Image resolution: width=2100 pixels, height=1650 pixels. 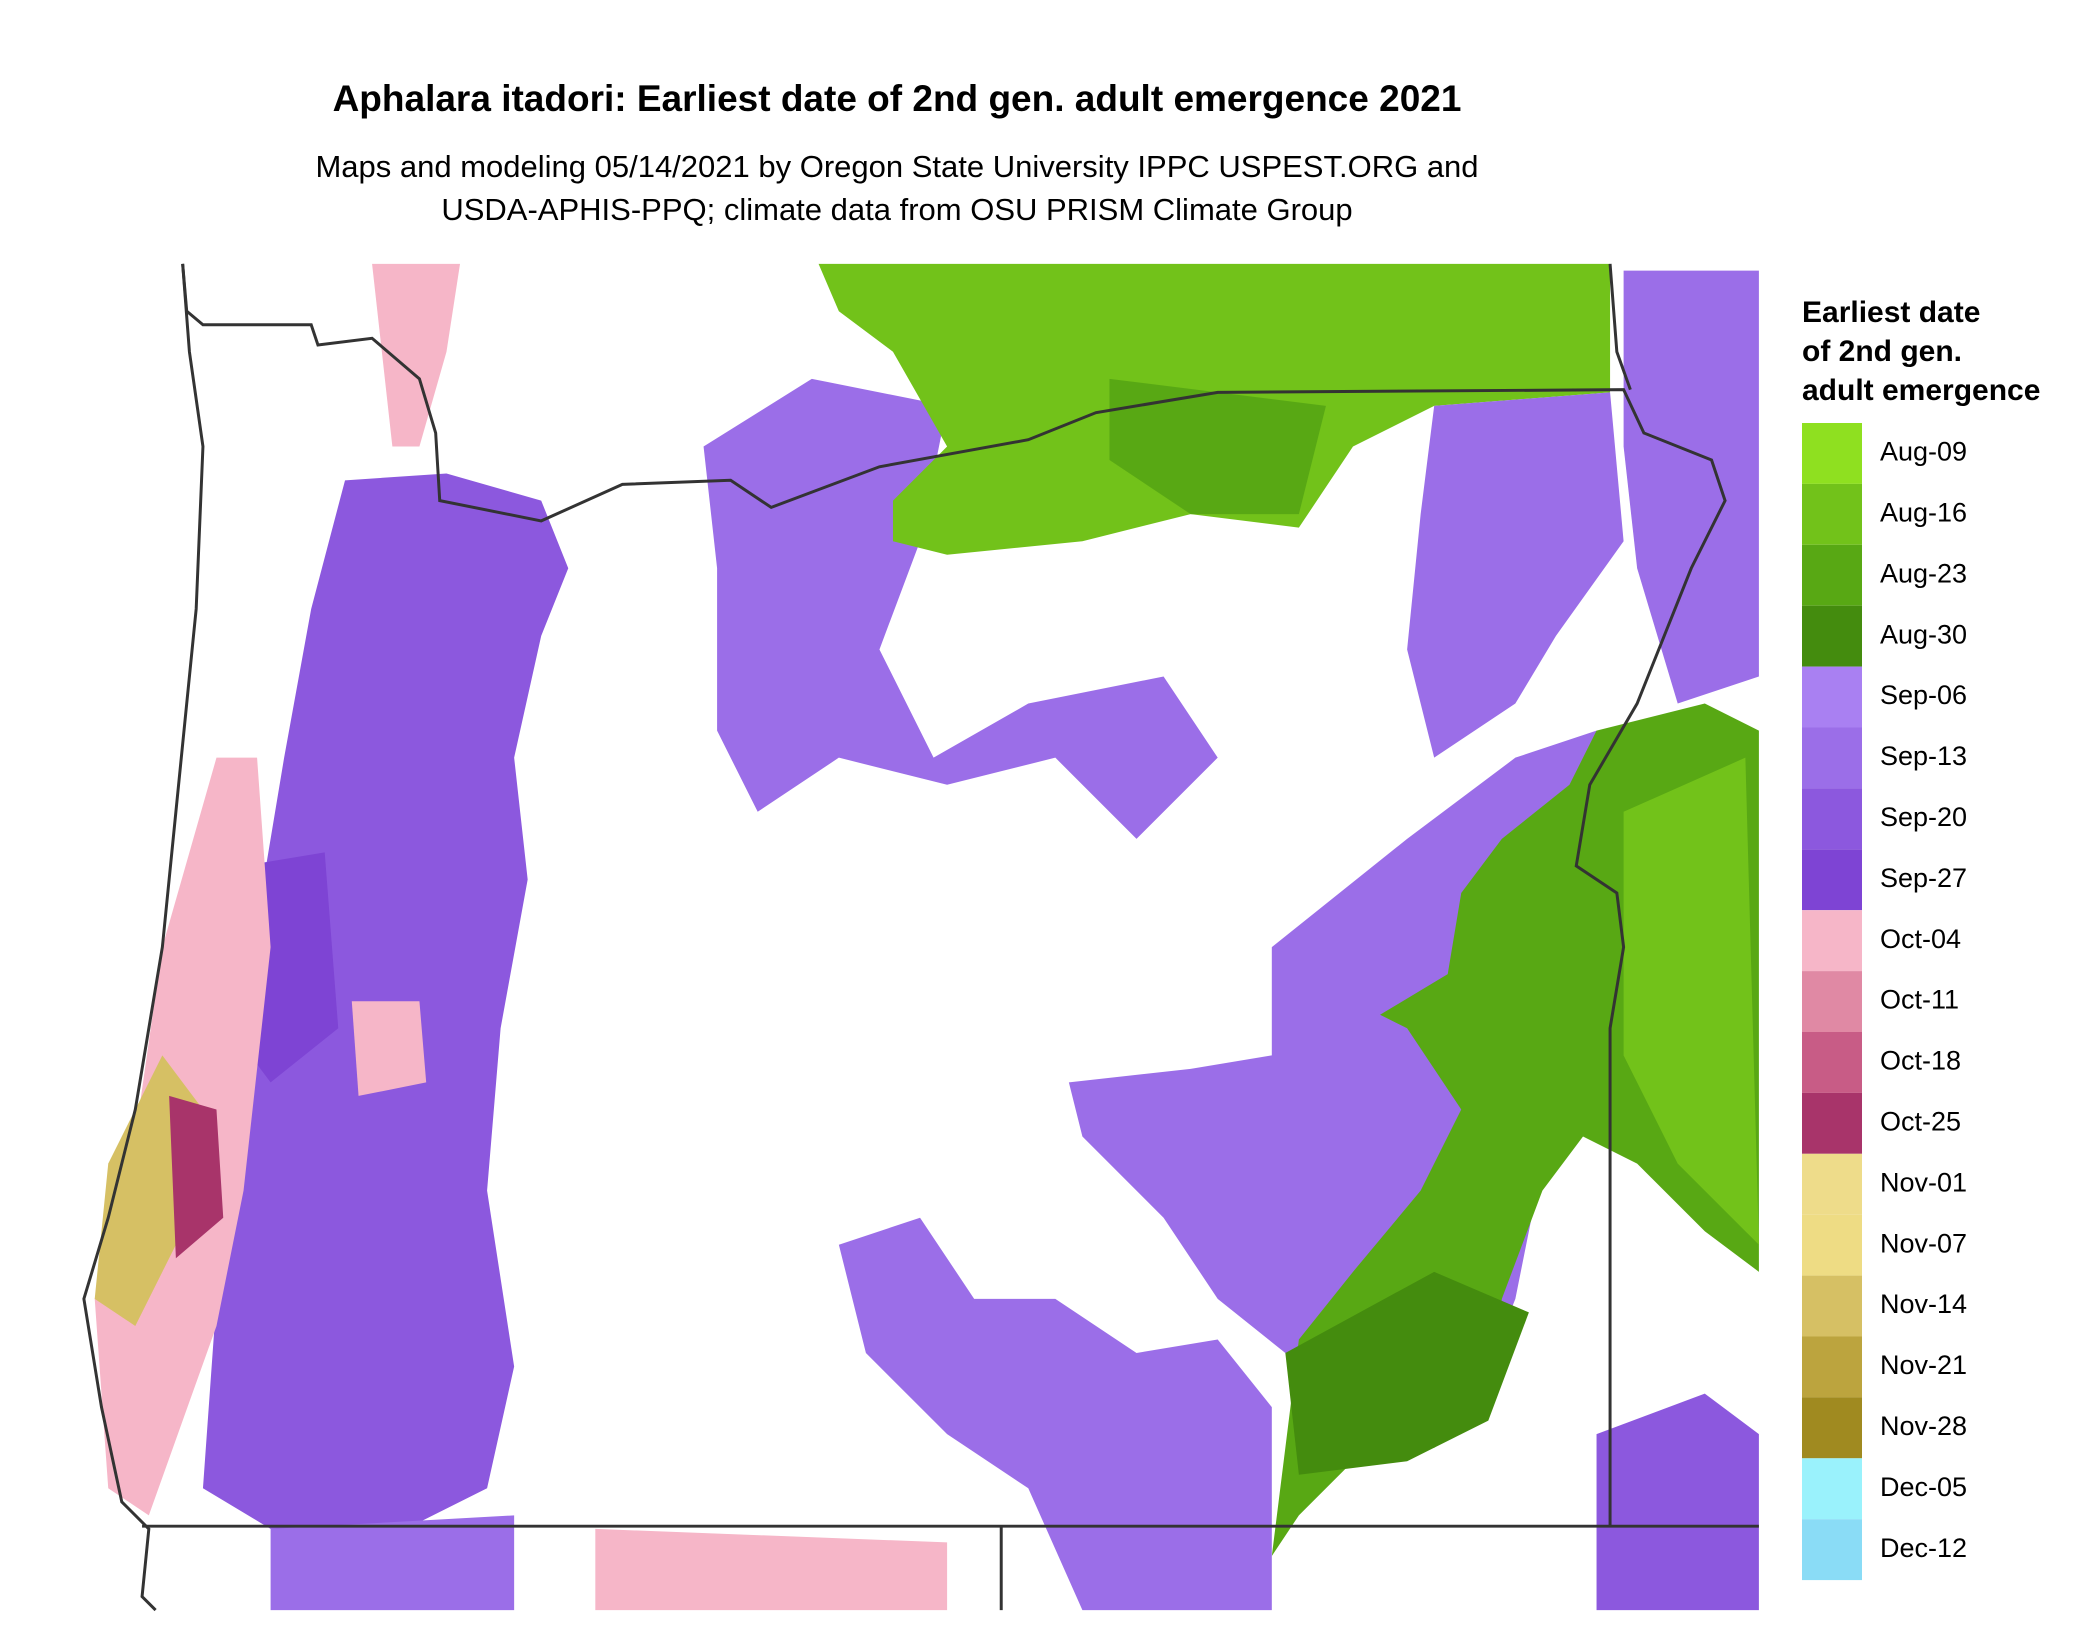 What do you see at coordinates (1920, 1121) in the screenshot?
I see `legend-label: Oct-25` at bounding box center [1920, 1121].